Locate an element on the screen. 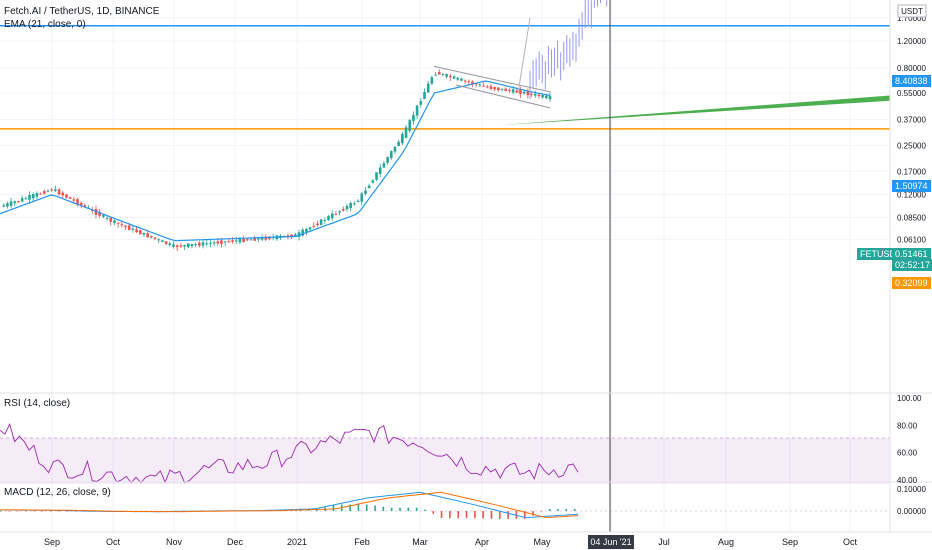  crosshair-date-badge is located at coordinates (611, 542).